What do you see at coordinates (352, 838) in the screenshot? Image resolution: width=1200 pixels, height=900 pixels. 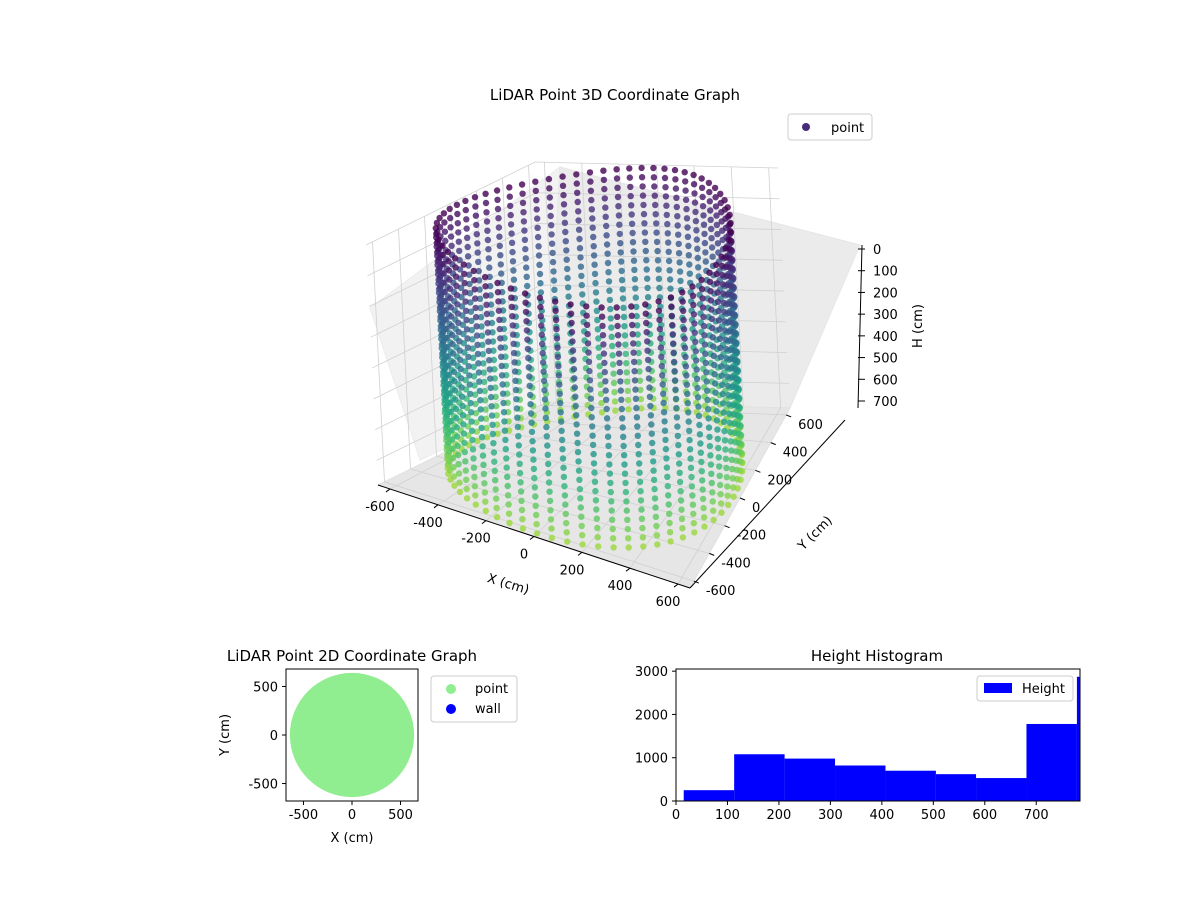 I see `x-axis-label-2d: X (cm)` at bounding box center [352, 838].